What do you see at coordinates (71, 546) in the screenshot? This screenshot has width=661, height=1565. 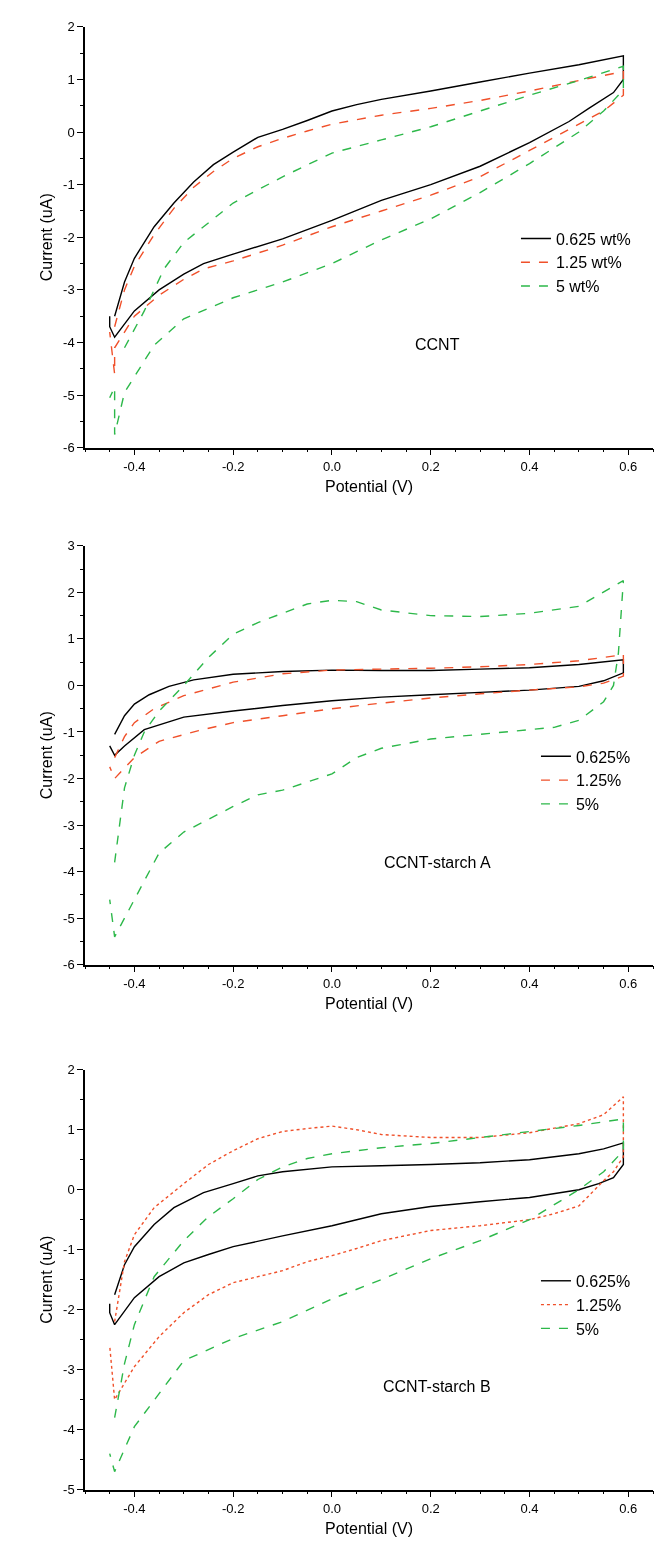 I see `y-tick-label: 3` at bounding box center [71, 546].